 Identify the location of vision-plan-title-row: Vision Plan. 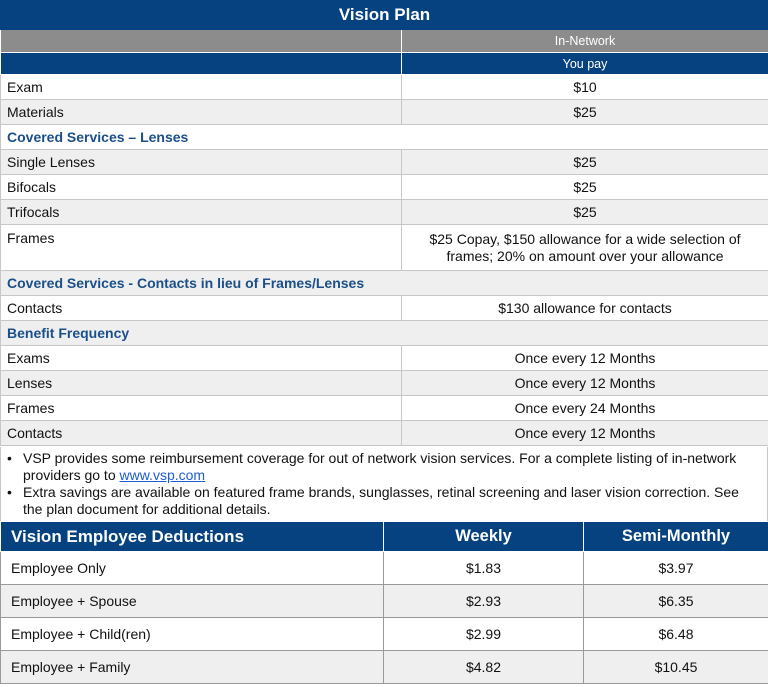
(384, 15).